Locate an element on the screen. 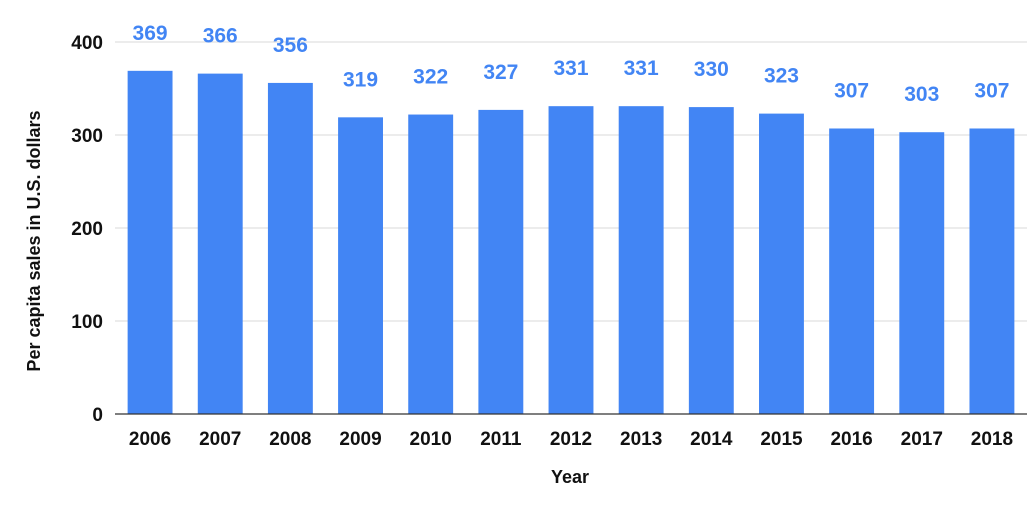 This screenshot has height=507, width=1027. data-labels: 369 366 356 319 322 327 331 331 330 323 307 303 307 is located at coordinates (571, 64).